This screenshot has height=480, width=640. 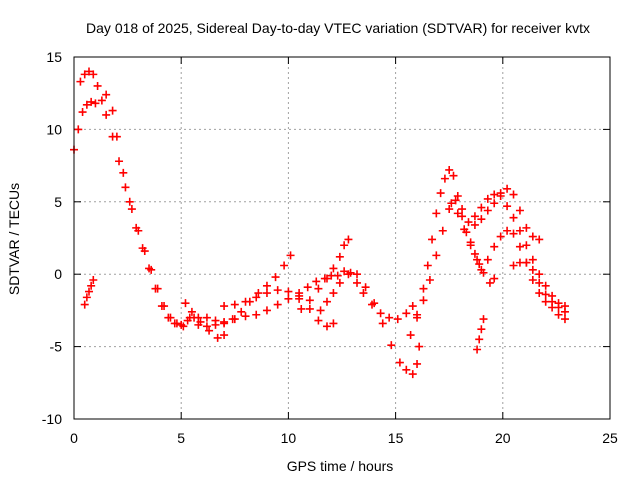 I want to click on series-trace-l, so click(x=478, y=253).